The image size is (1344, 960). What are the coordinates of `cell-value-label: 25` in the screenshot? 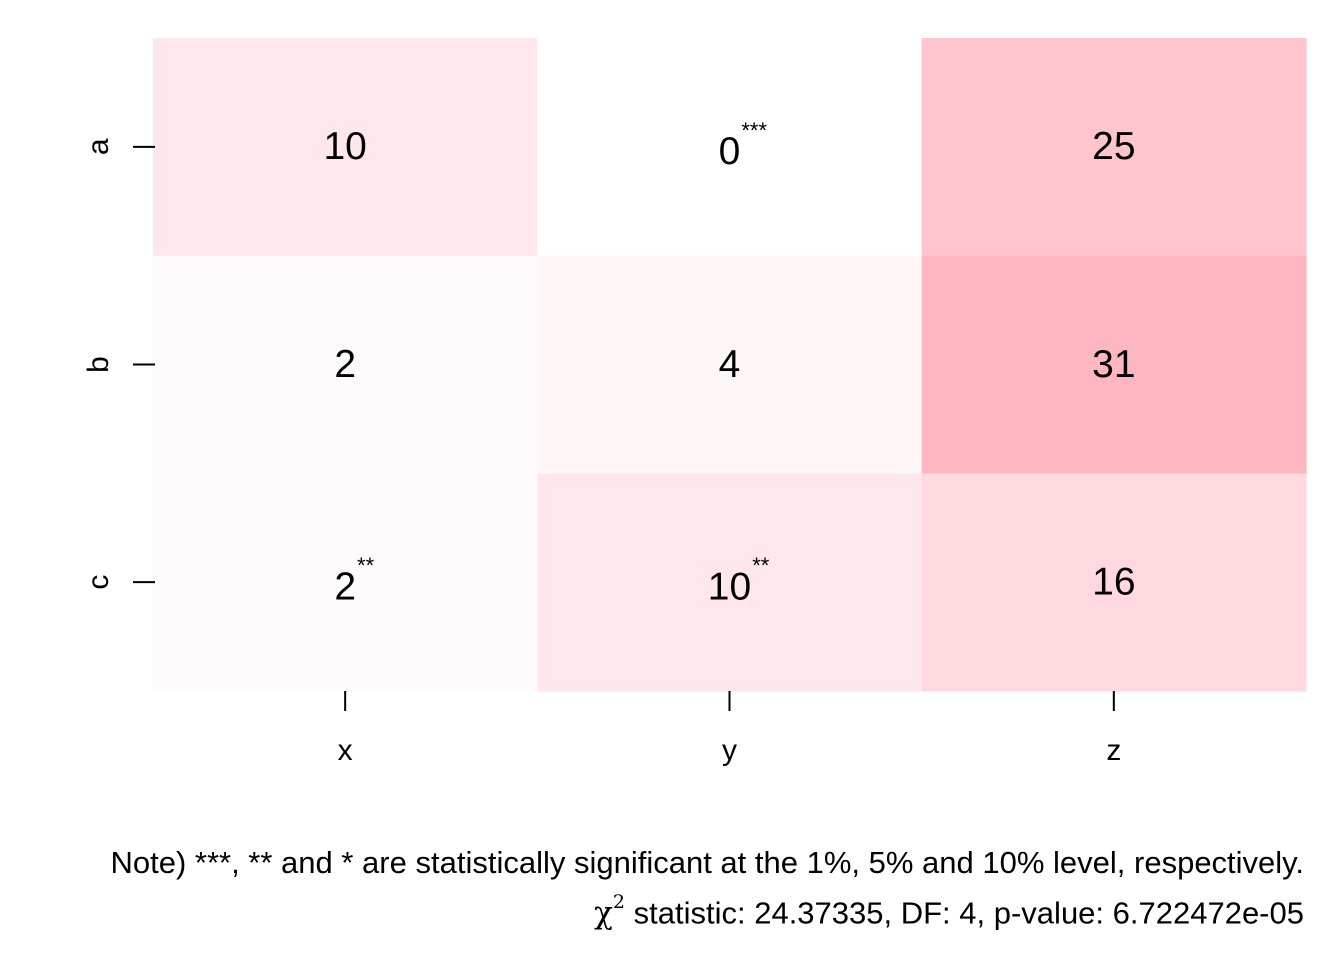 It's located at (1113, 146).